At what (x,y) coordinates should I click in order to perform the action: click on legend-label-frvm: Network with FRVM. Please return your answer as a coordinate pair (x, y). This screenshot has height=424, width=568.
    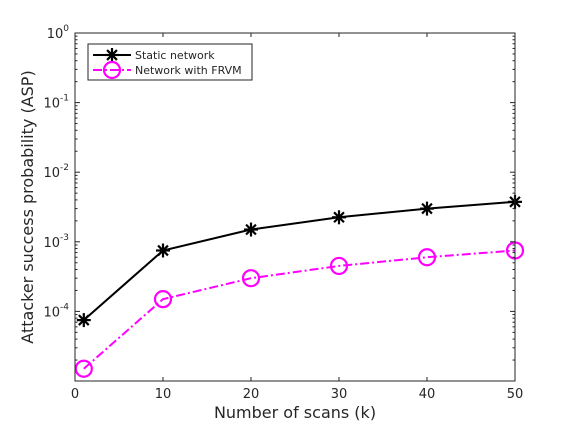
    Looking at the image, I should click on (188, 70).